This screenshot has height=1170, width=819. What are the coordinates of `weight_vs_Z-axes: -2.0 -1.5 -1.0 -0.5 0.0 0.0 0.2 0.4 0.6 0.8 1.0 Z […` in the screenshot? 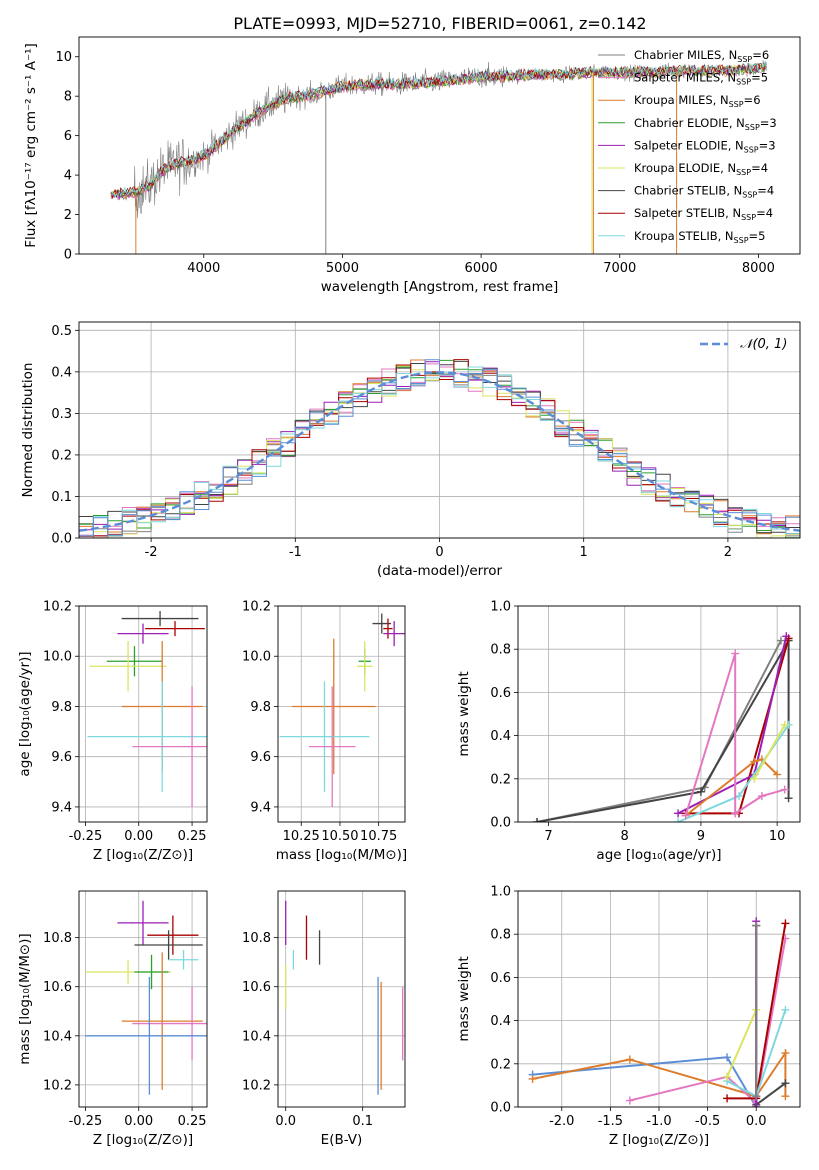 It's located at (628, 1016).